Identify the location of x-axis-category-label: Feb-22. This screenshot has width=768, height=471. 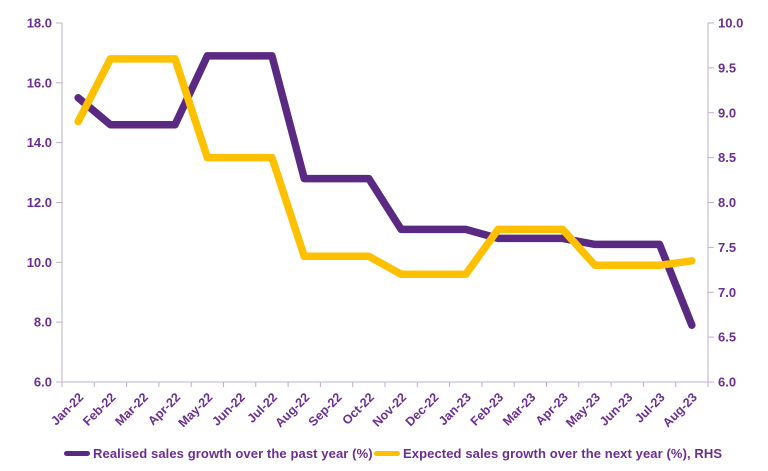
(99, 409).